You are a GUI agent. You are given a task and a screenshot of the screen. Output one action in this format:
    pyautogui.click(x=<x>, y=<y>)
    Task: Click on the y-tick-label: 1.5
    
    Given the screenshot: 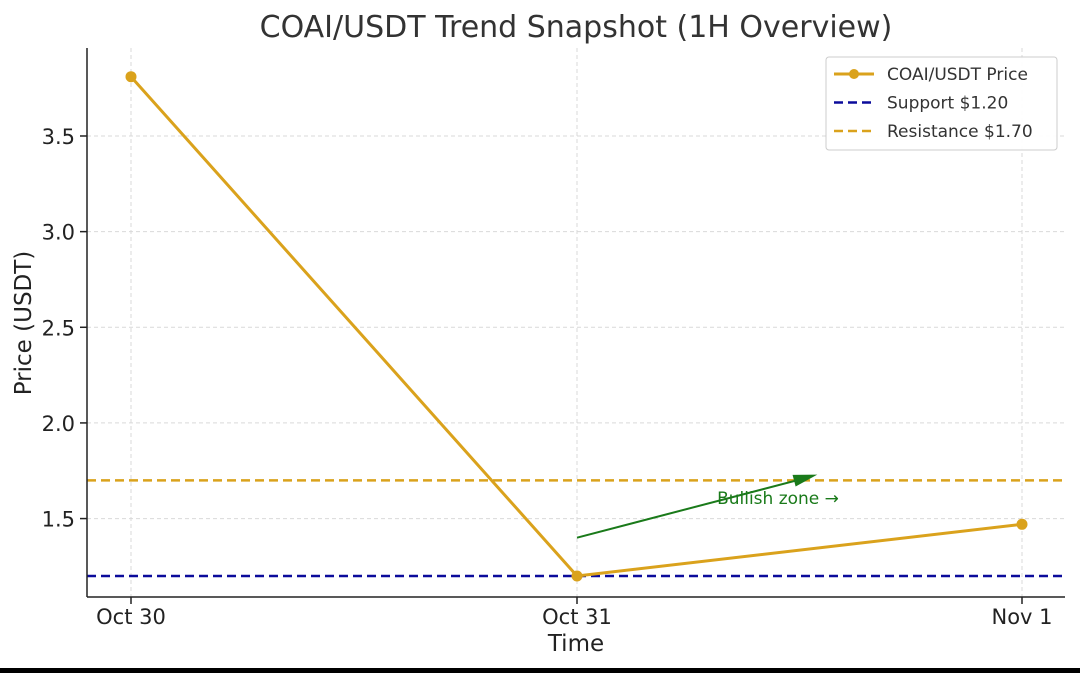 What is the action you would take?
    pyautogui.click(x=58, y=520)
    